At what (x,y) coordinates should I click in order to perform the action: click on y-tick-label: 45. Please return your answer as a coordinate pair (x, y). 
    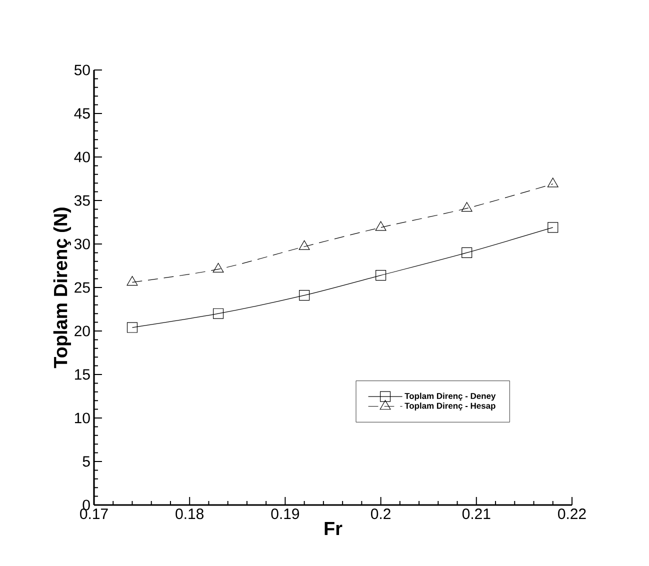
    Looking at the image, I should click on (82, 113).